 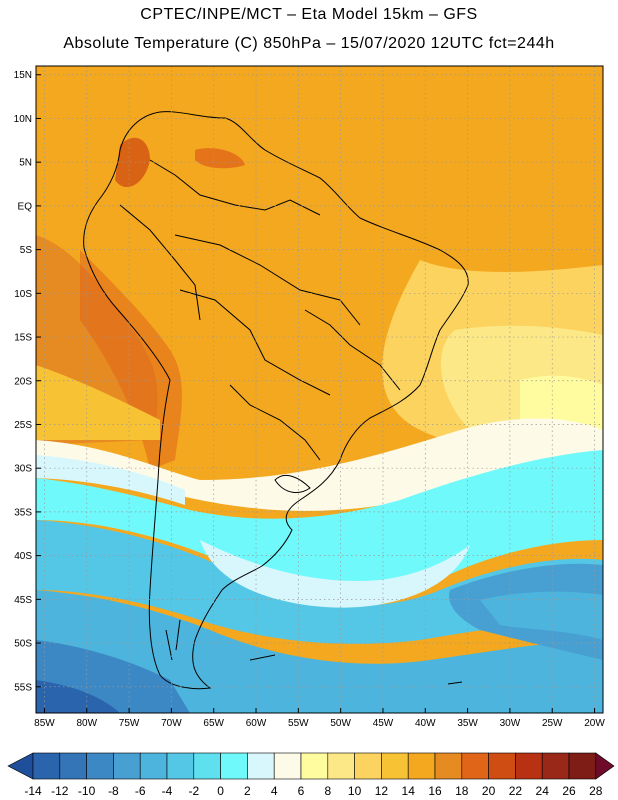 I want to click on lat-tick-label: 40S, so click(x=23, y=556).